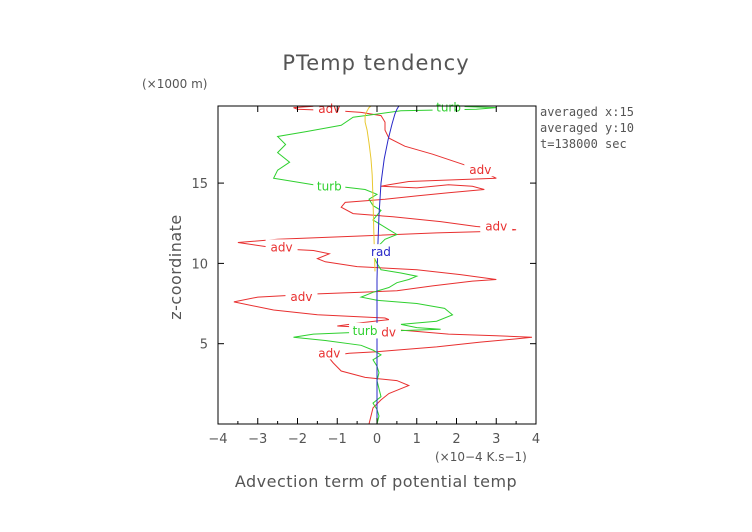 The height and width of the screenshot is (532, 752). I want to click on x-tick-label: −2, so click(297, 439).